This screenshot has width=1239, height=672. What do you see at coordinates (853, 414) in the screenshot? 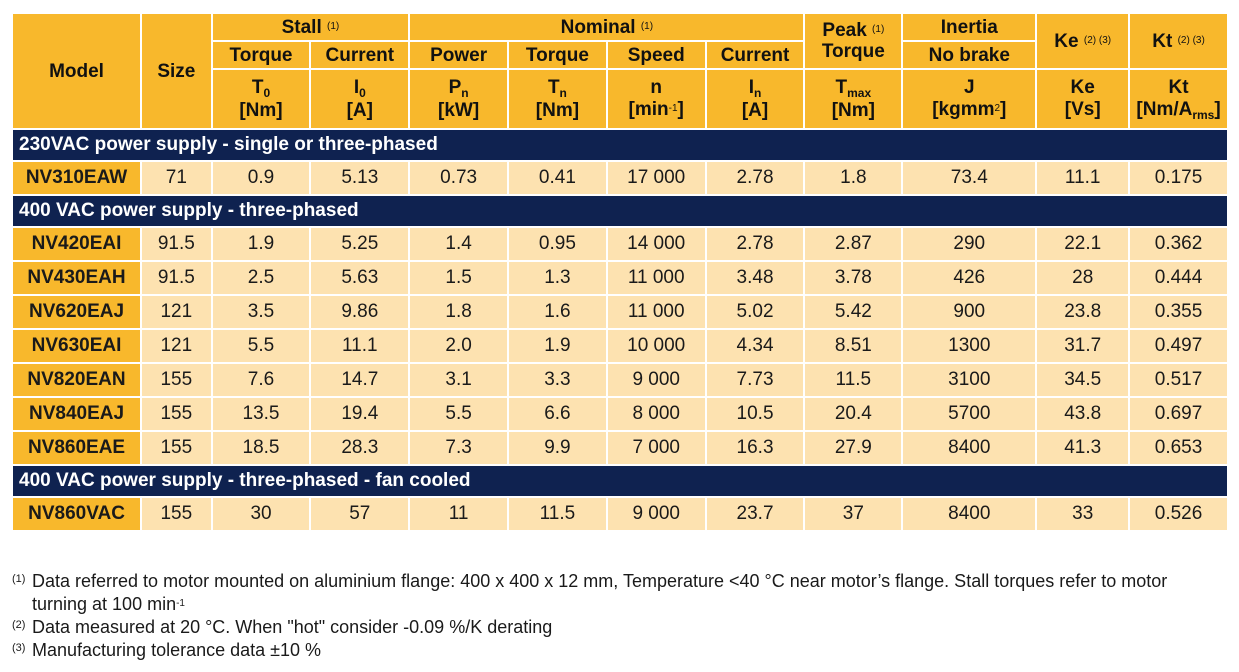
I see `table-cell: 20.4` at bounding box center [853, 414].